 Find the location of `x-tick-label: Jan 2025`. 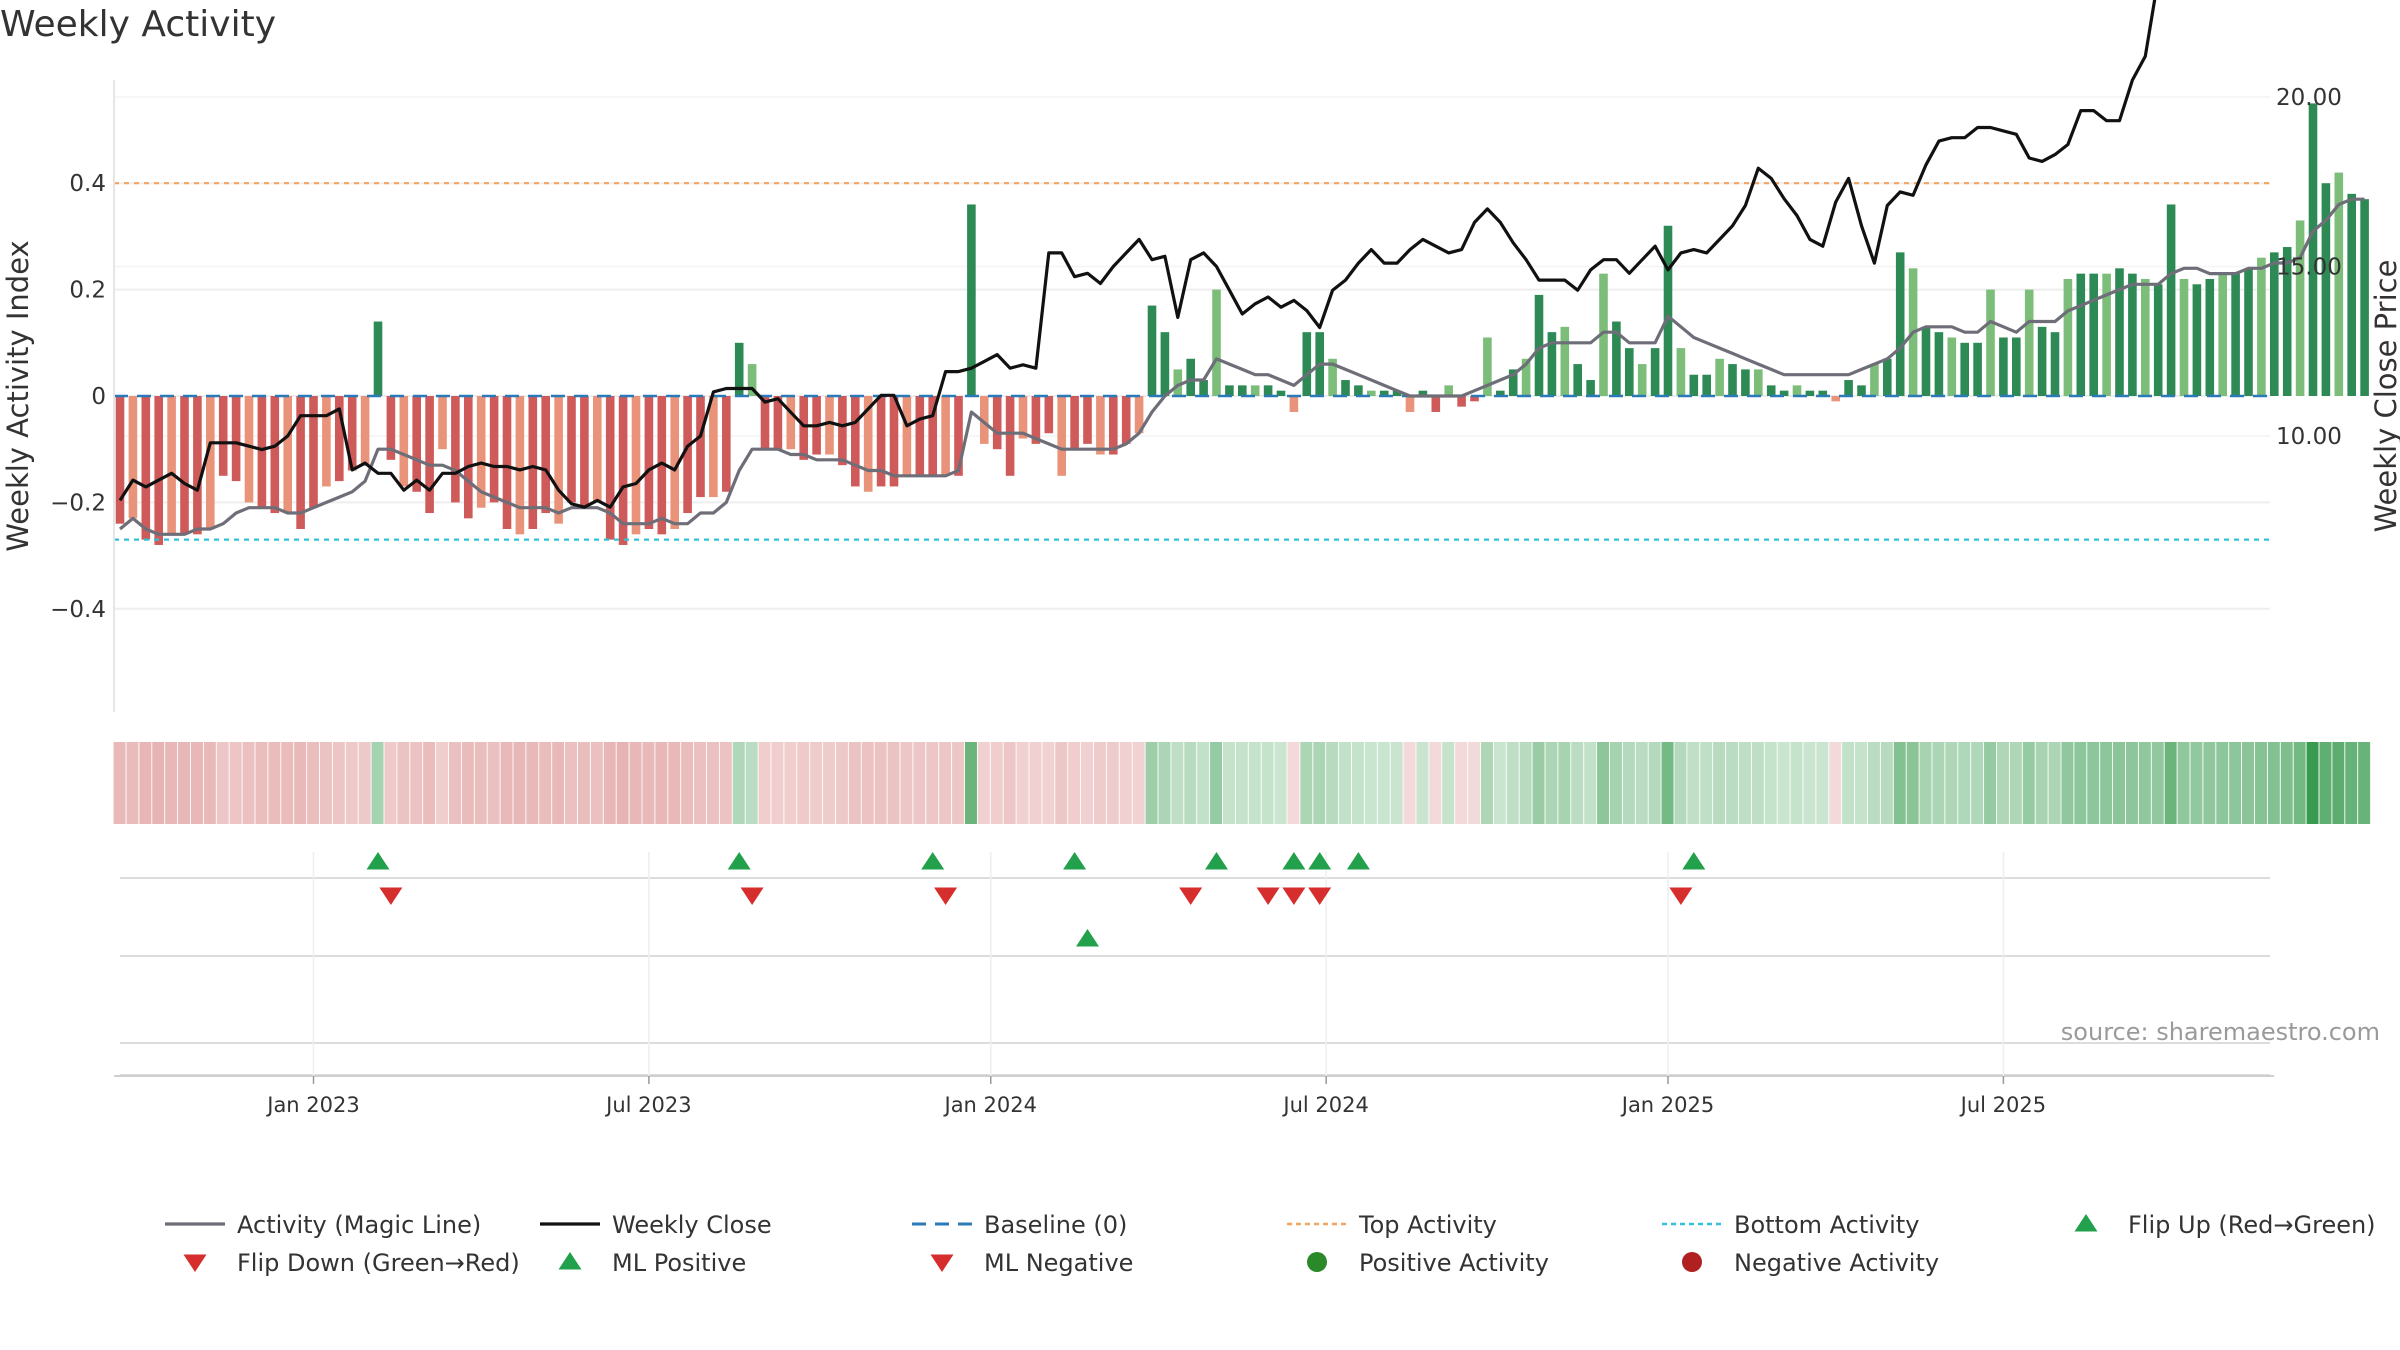

x-tick-label: Jan 2025 is located at coordinates (1667, 1105).